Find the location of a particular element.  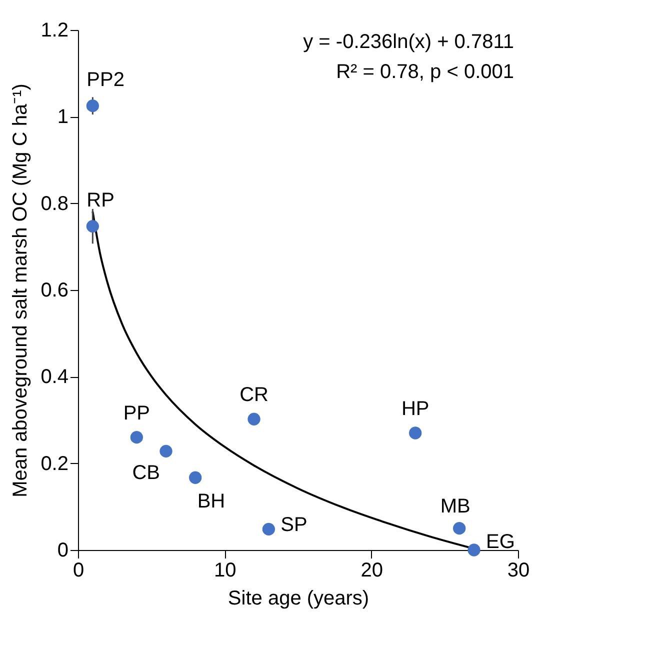

x-tick-label: 0 is located at coordinates (78, 571).